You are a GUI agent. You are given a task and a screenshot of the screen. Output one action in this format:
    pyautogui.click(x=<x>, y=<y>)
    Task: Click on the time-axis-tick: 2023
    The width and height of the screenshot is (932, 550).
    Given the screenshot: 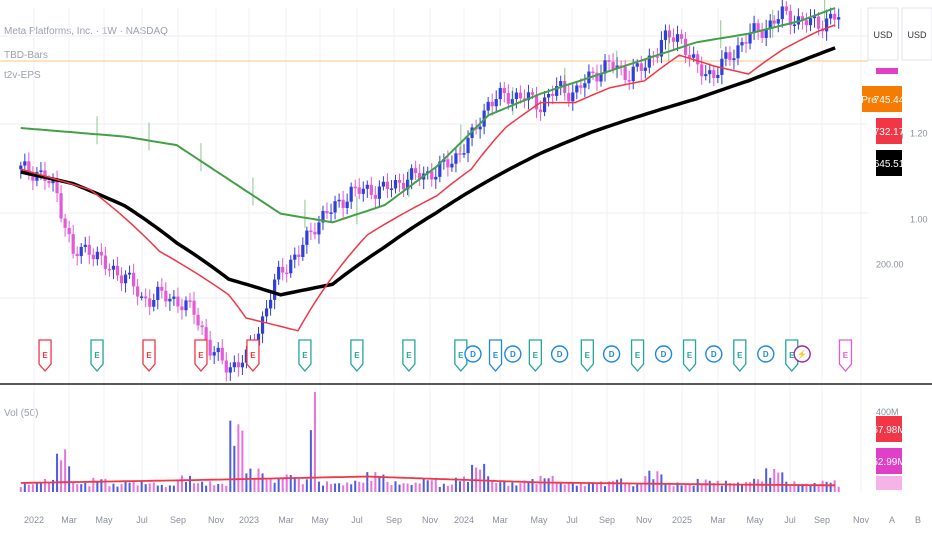 What is the action you would take?
    pyautogui.click(x=249, y=520)
    